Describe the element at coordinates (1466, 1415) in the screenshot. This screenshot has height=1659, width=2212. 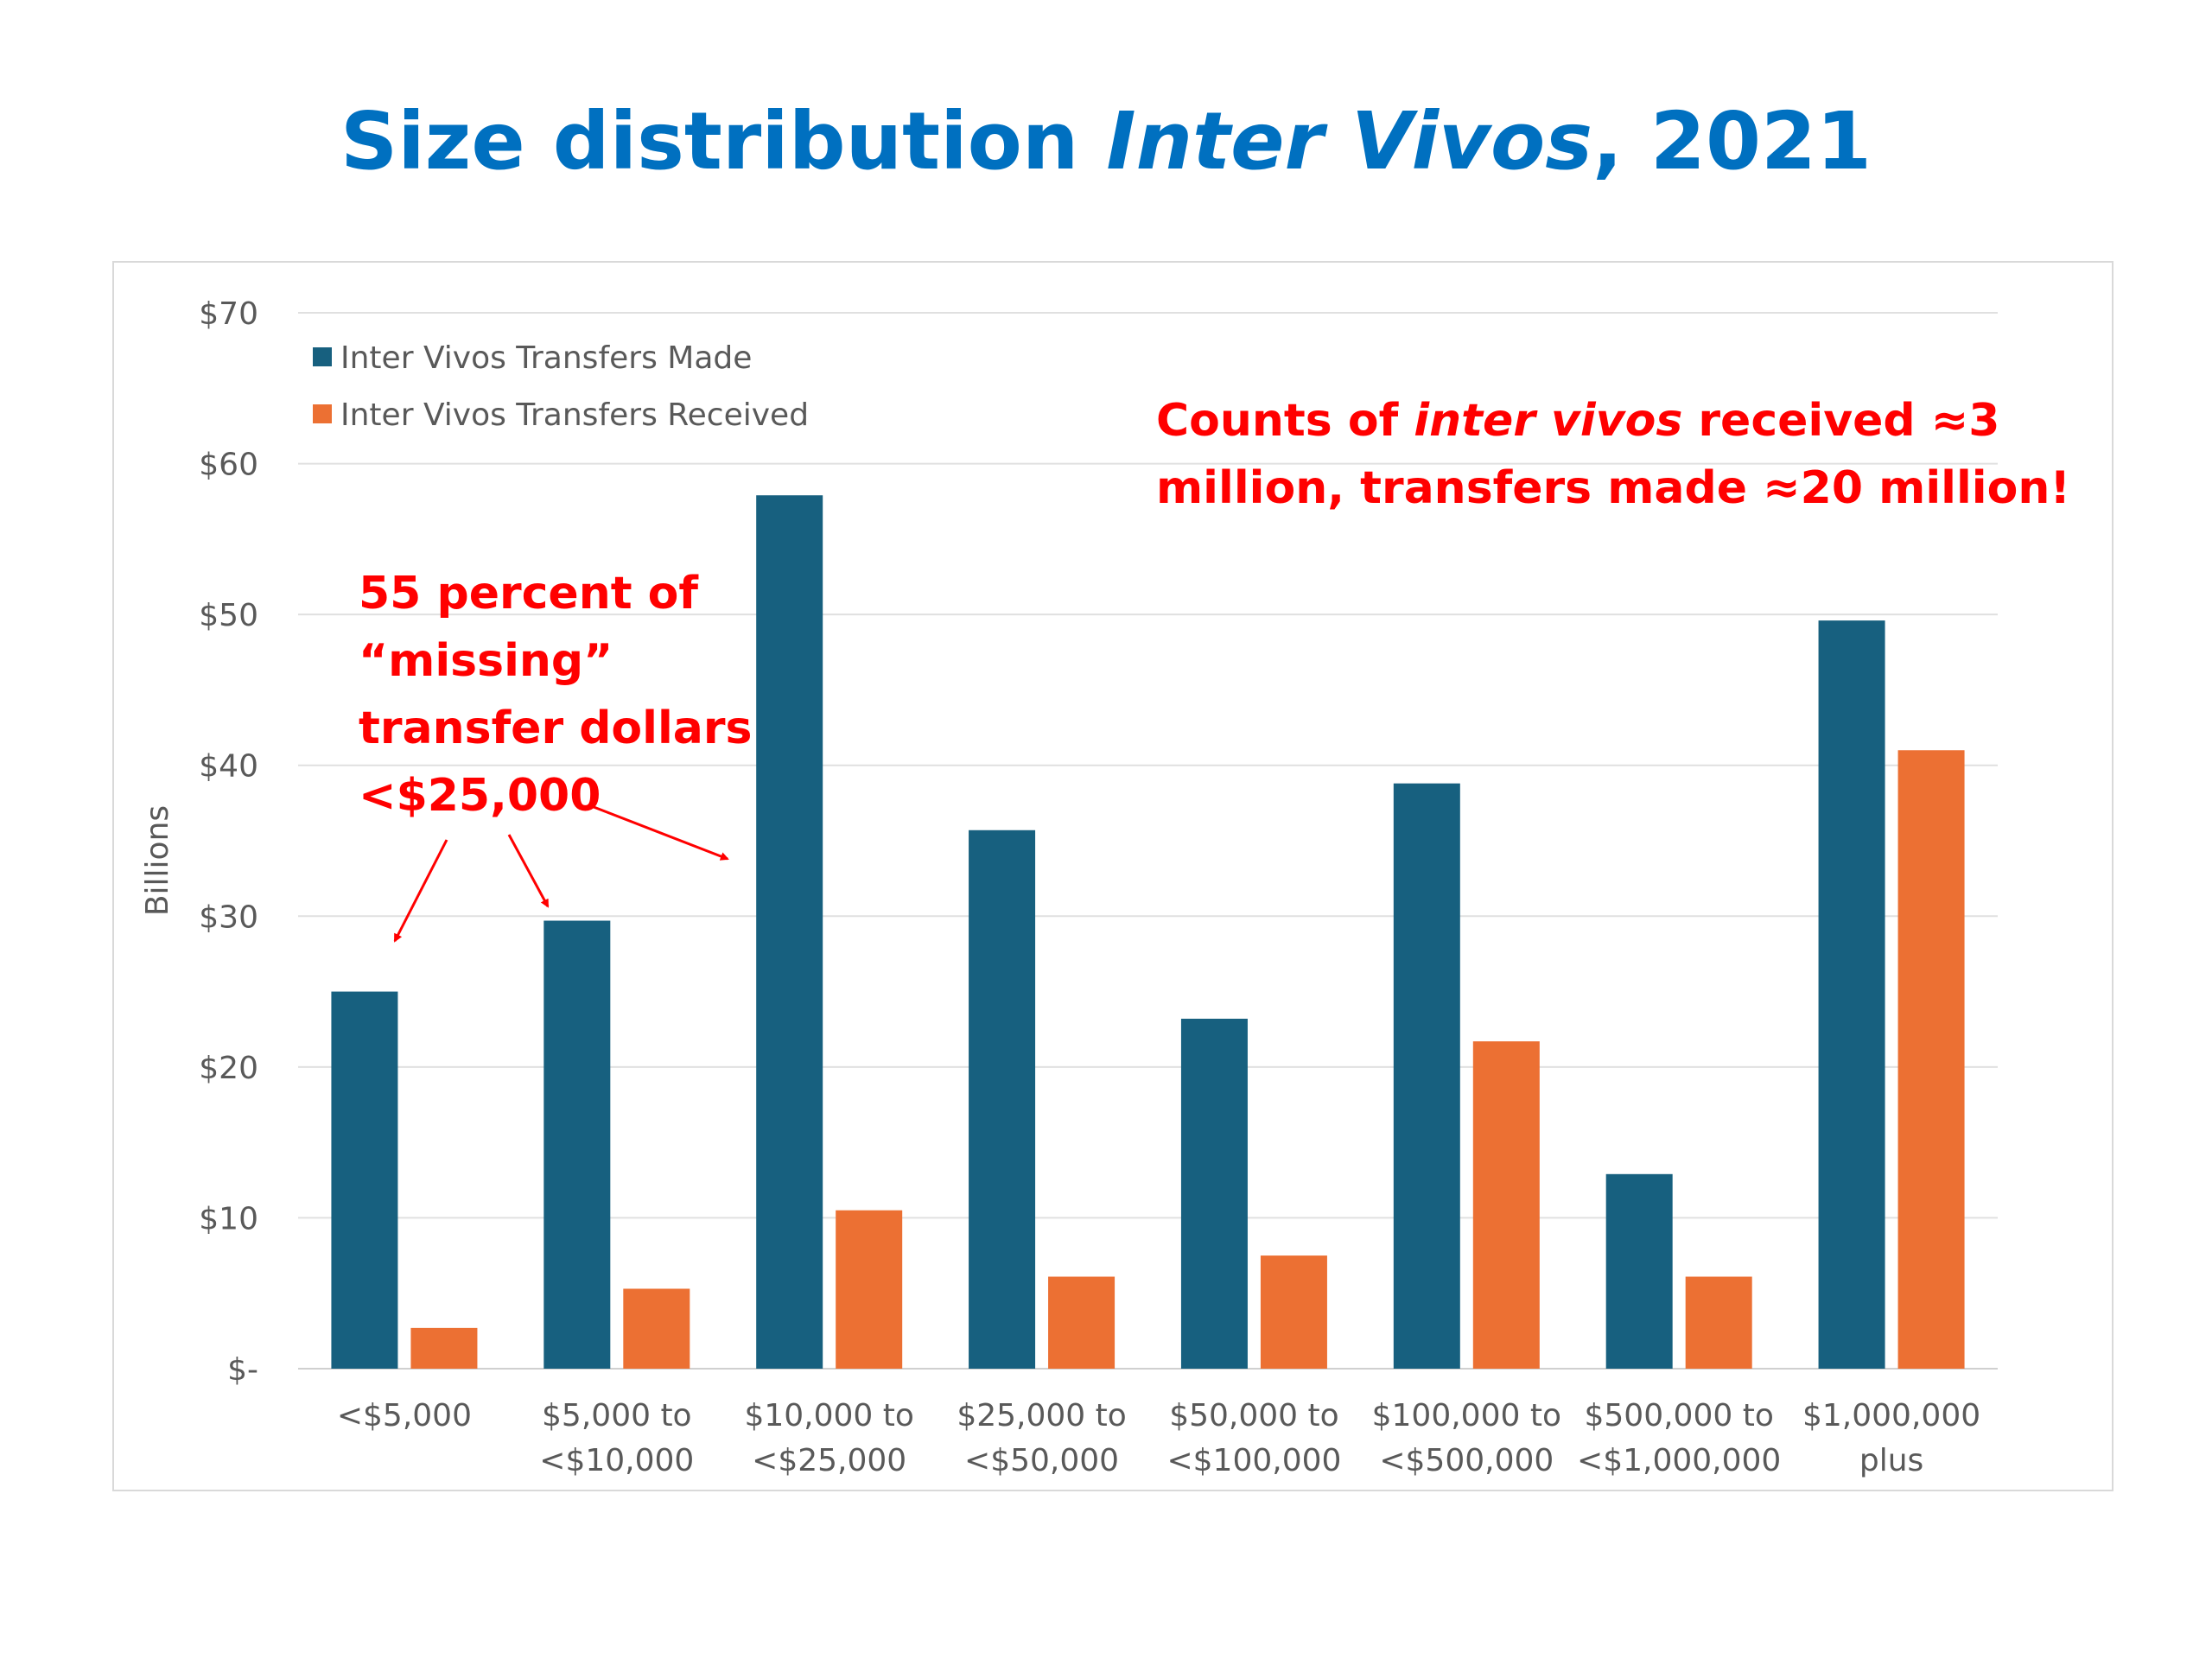
I see `x-tick-label: $100,000 to` at that location.